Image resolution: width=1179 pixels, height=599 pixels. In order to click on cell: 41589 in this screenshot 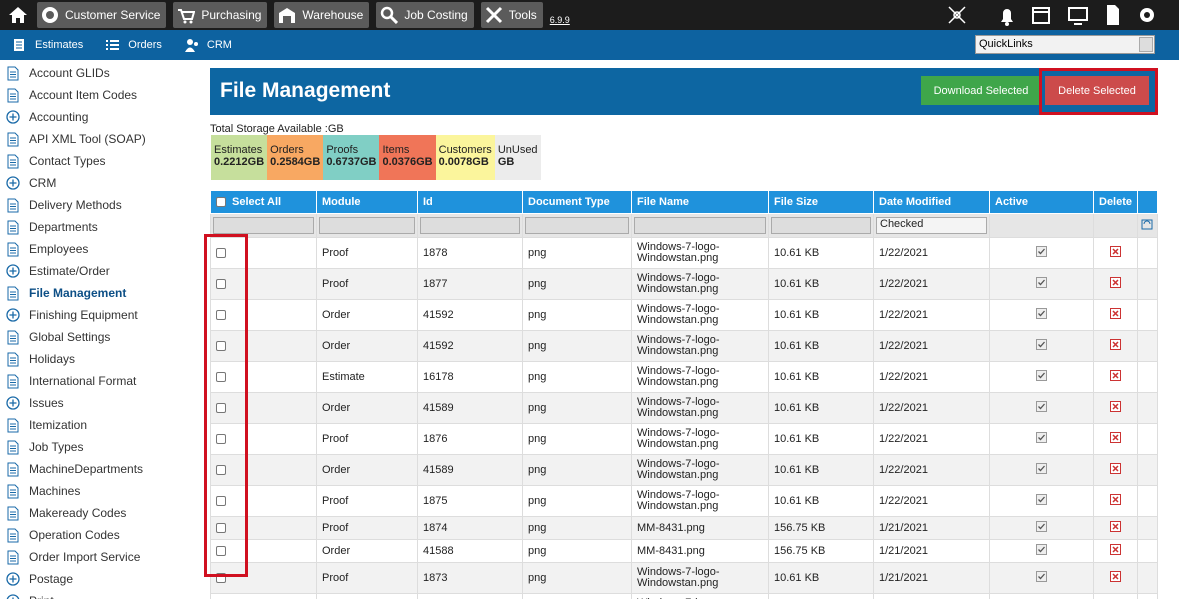, I will do `click(470, 408)`.